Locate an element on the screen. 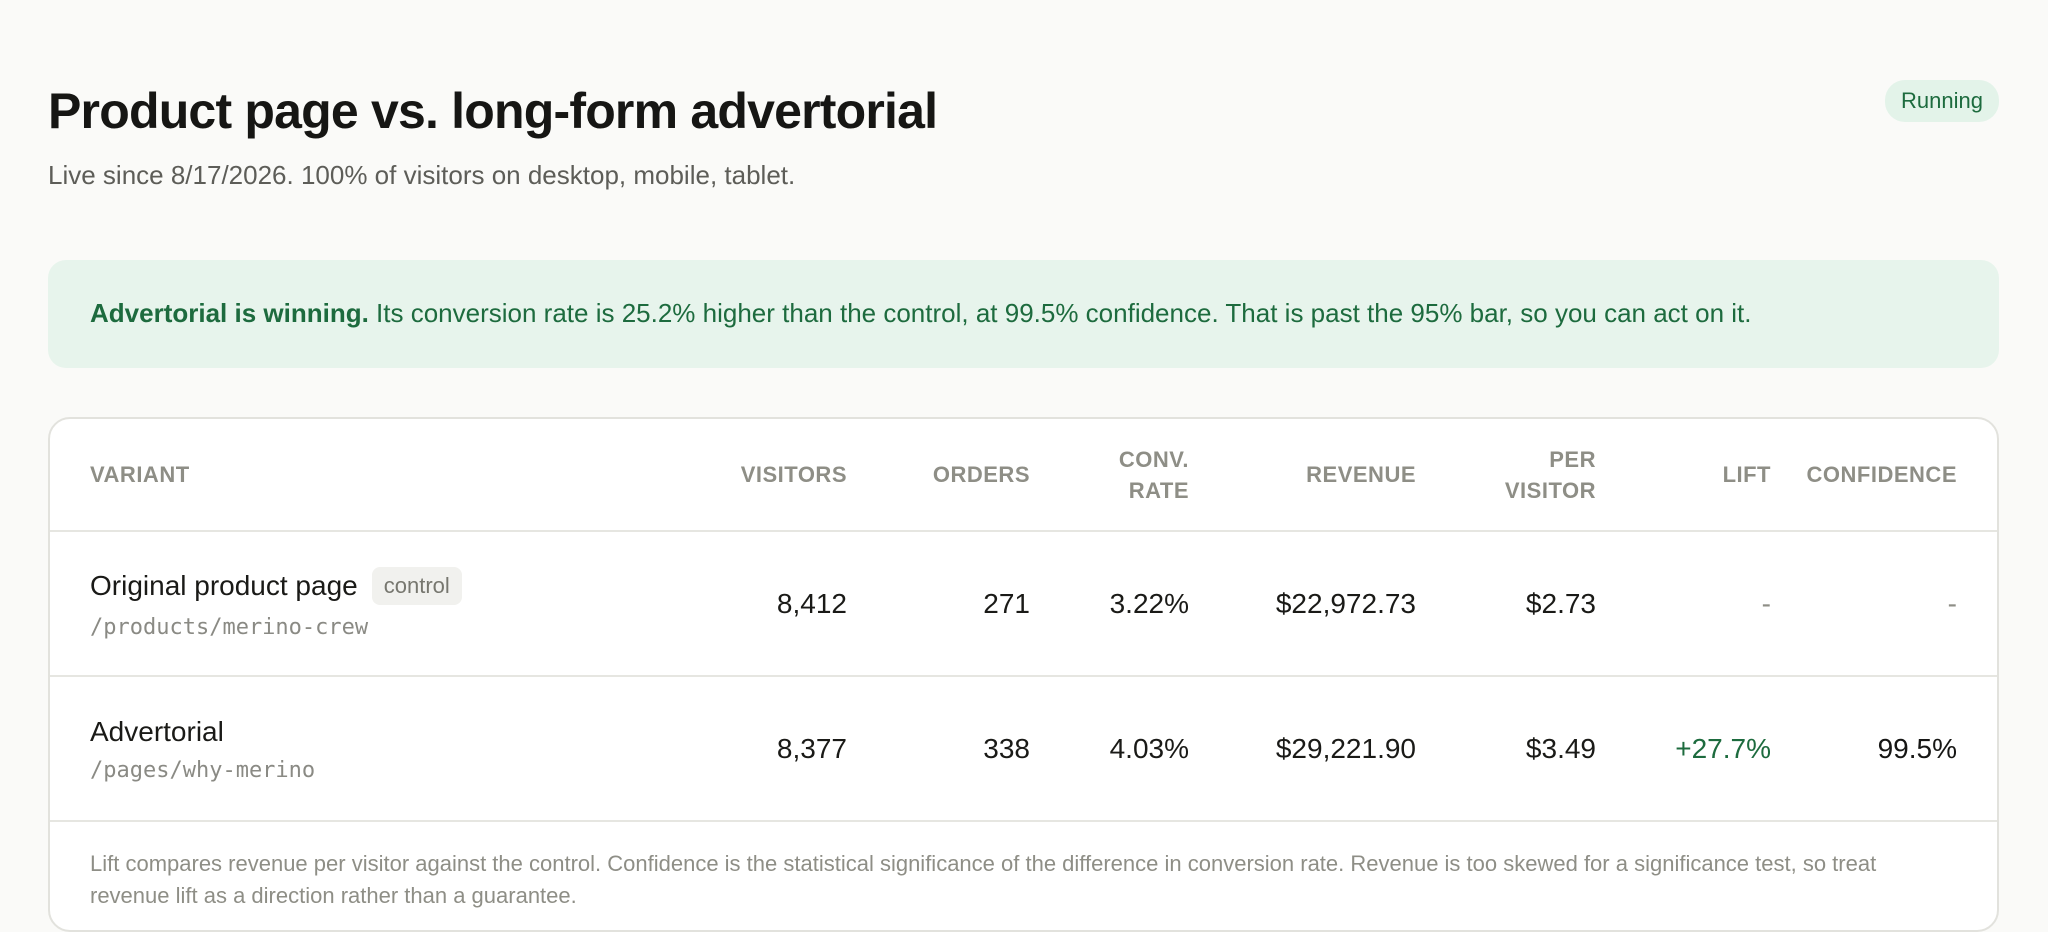 The width and height of the screenshot is (2048, 932). per-visitor-cell: $2.73 is located at coordinates (1506, 604).